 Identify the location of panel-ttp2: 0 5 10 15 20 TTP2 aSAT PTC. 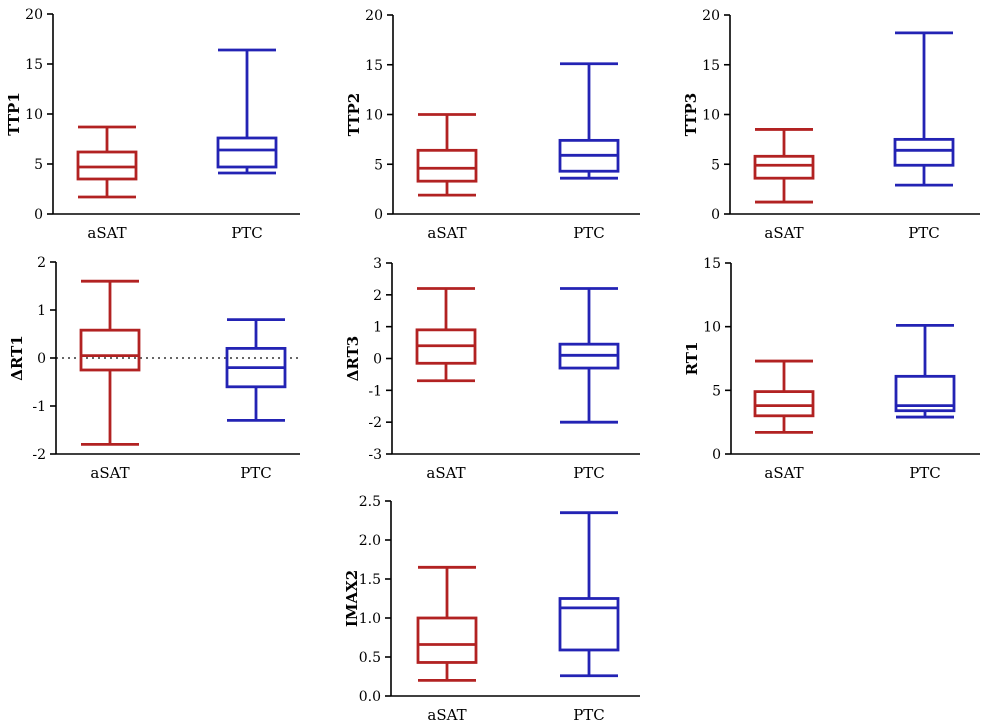
(492, 125).